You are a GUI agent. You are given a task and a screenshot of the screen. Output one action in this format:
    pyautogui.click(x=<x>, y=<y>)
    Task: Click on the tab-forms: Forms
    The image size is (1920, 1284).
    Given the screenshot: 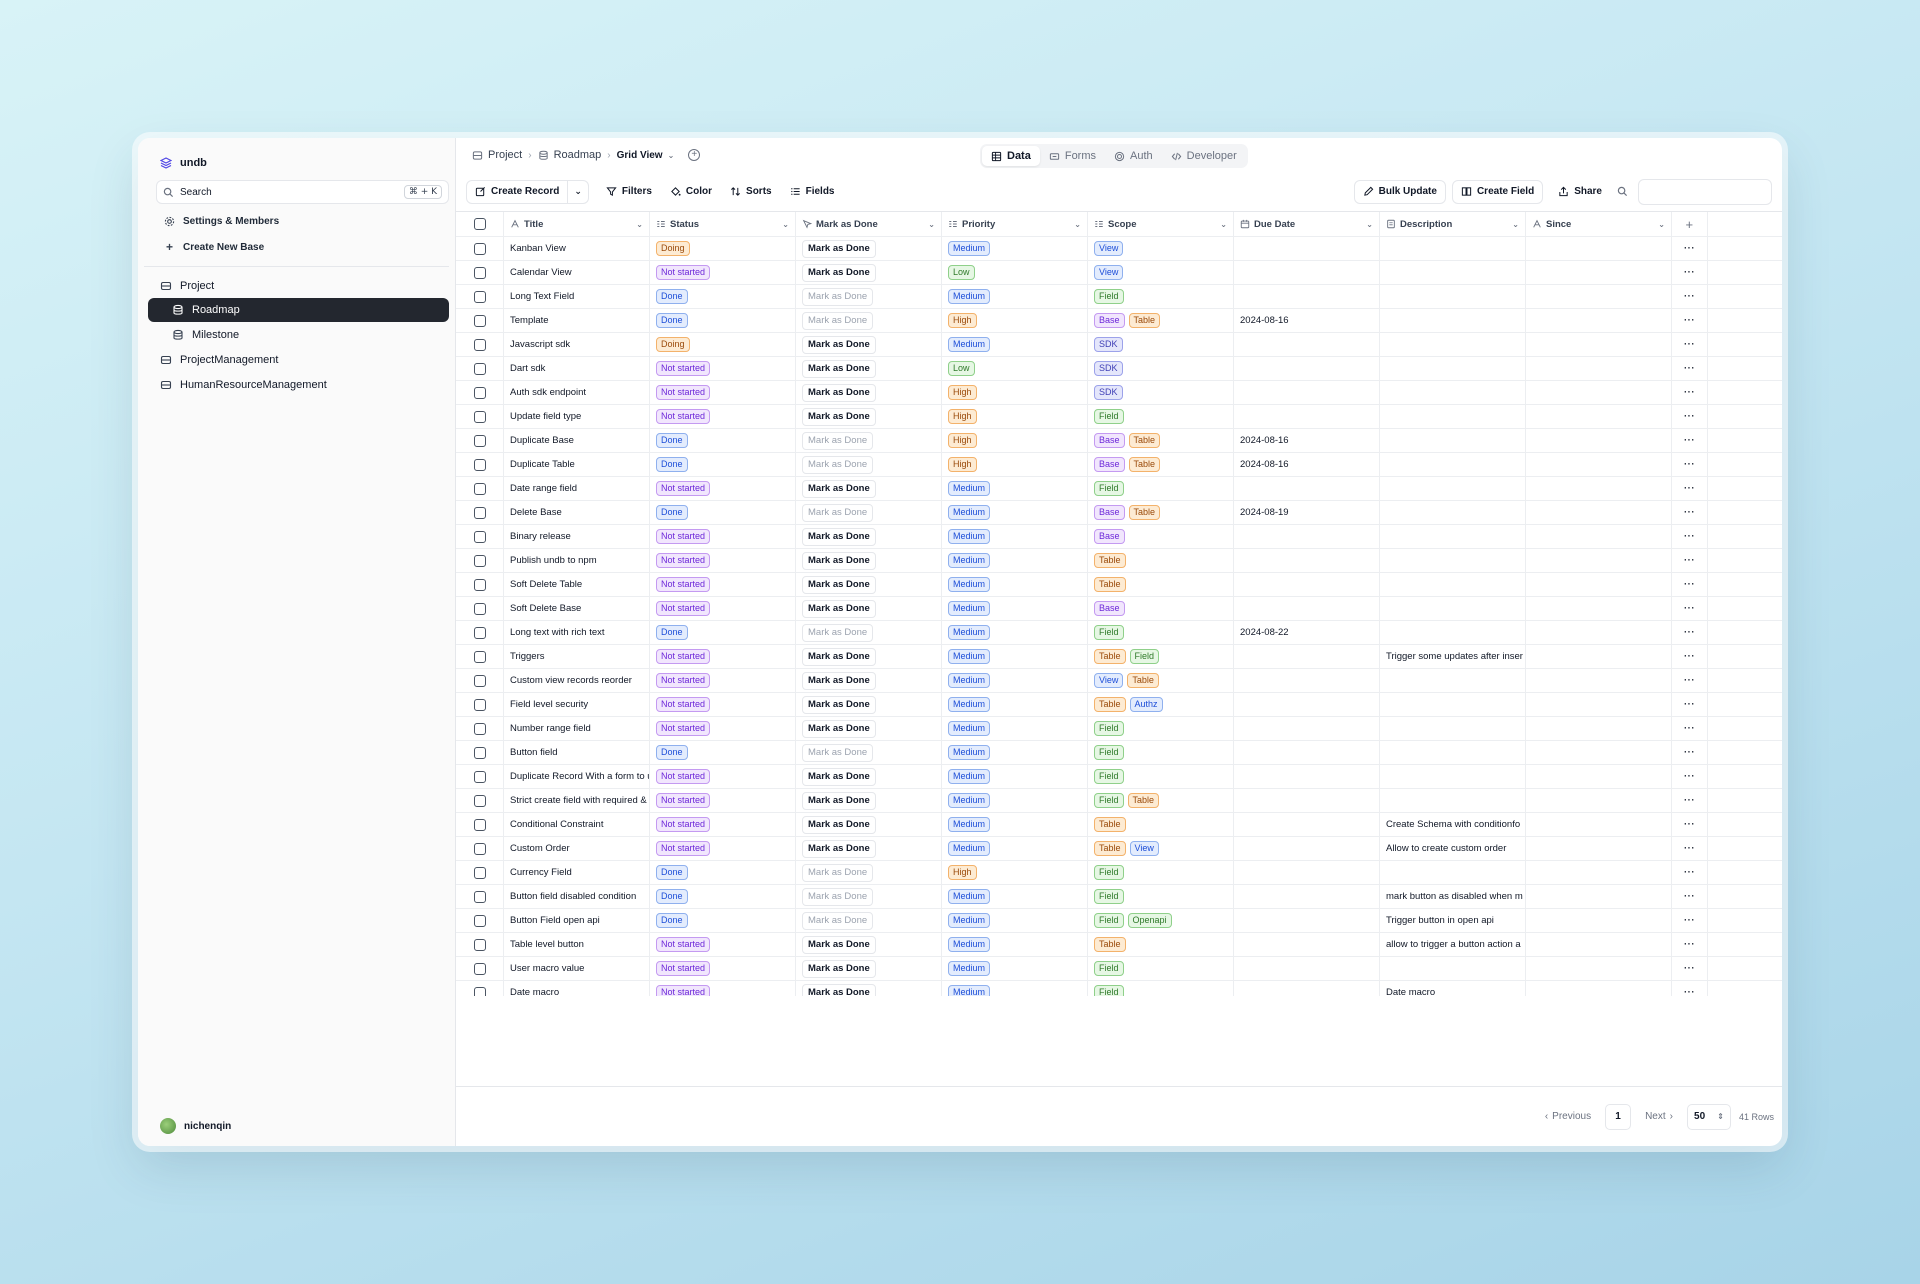 What is the action you would take?
    pyautogui.click(x=1072, y=156)
    